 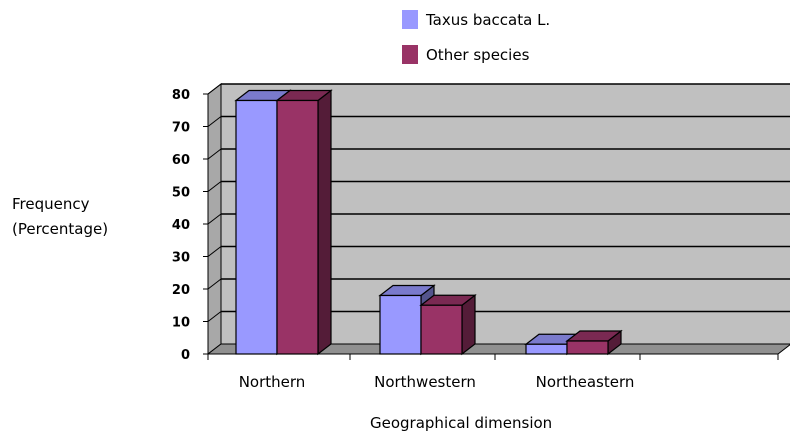 What do you see at coordinates (585, 382) in the screenshot?
I see `x-tick-label: Northeastern` at bounding box center [585, 382].